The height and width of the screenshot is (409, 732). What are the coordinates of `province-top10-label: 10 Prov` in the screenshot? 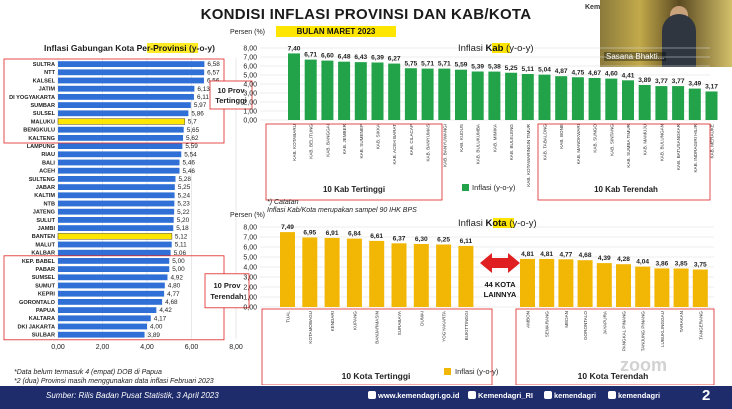 It's located at (231, 90).